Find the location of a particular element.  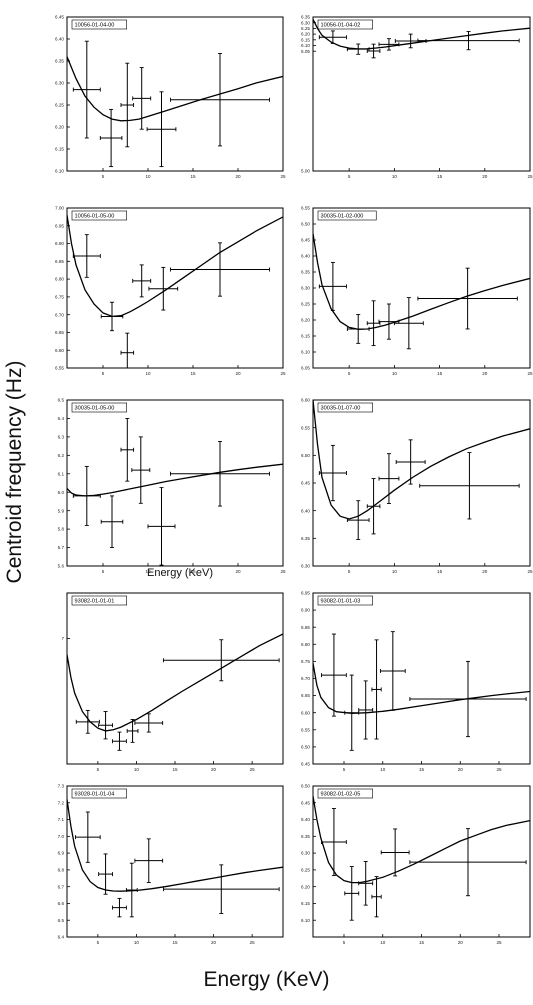

y-tick-label: 6.6 is located at coordinates (61, 903).